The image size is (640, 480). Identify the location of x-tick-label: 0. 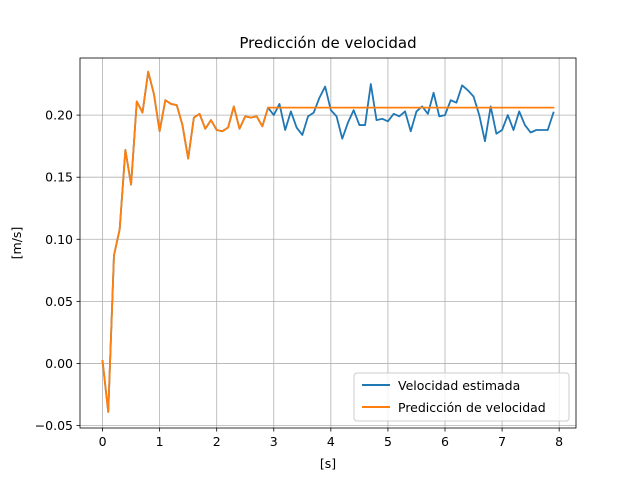
(103, 441).